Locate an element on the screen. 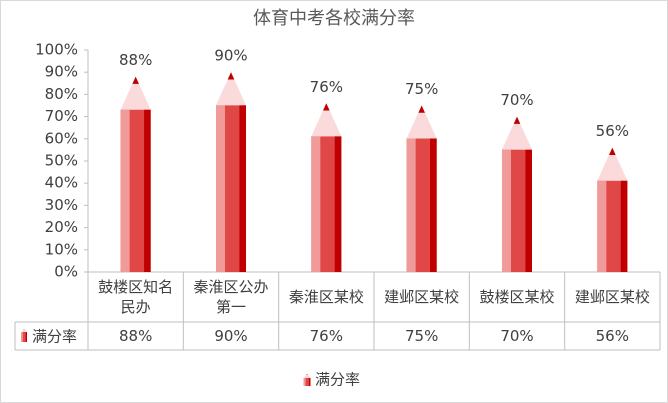 Image resolution: width=668 pixels, height=403 pixels. x-tick-label: 秦淮区公办第一 is located at coordinates (231, 297).